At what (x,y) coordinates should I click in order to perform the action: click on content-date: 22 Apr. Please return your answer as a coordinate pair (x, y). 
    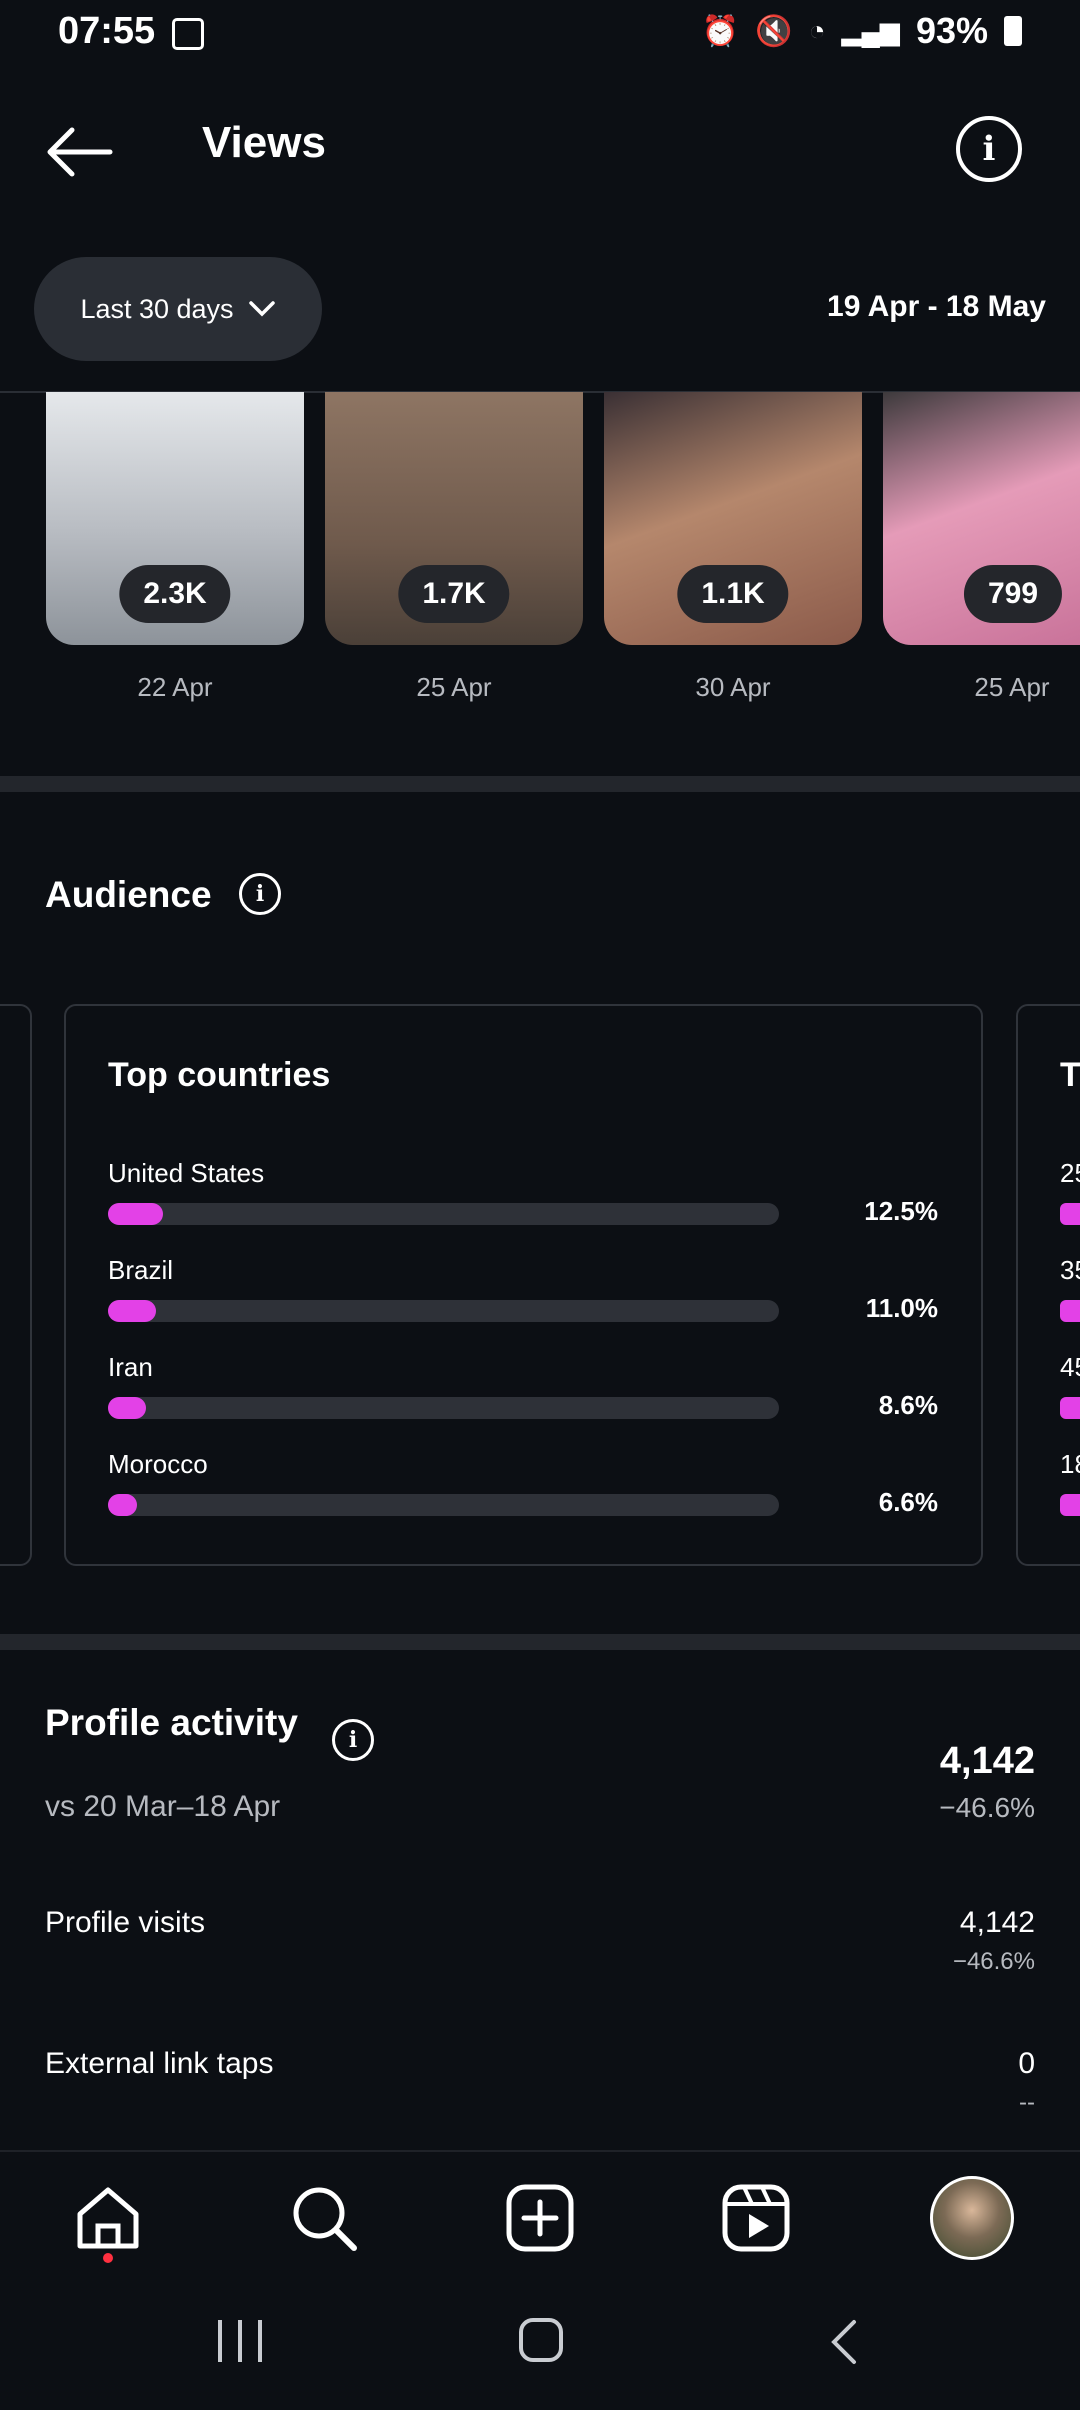
    Looking at the image, I should click on (175, 687).